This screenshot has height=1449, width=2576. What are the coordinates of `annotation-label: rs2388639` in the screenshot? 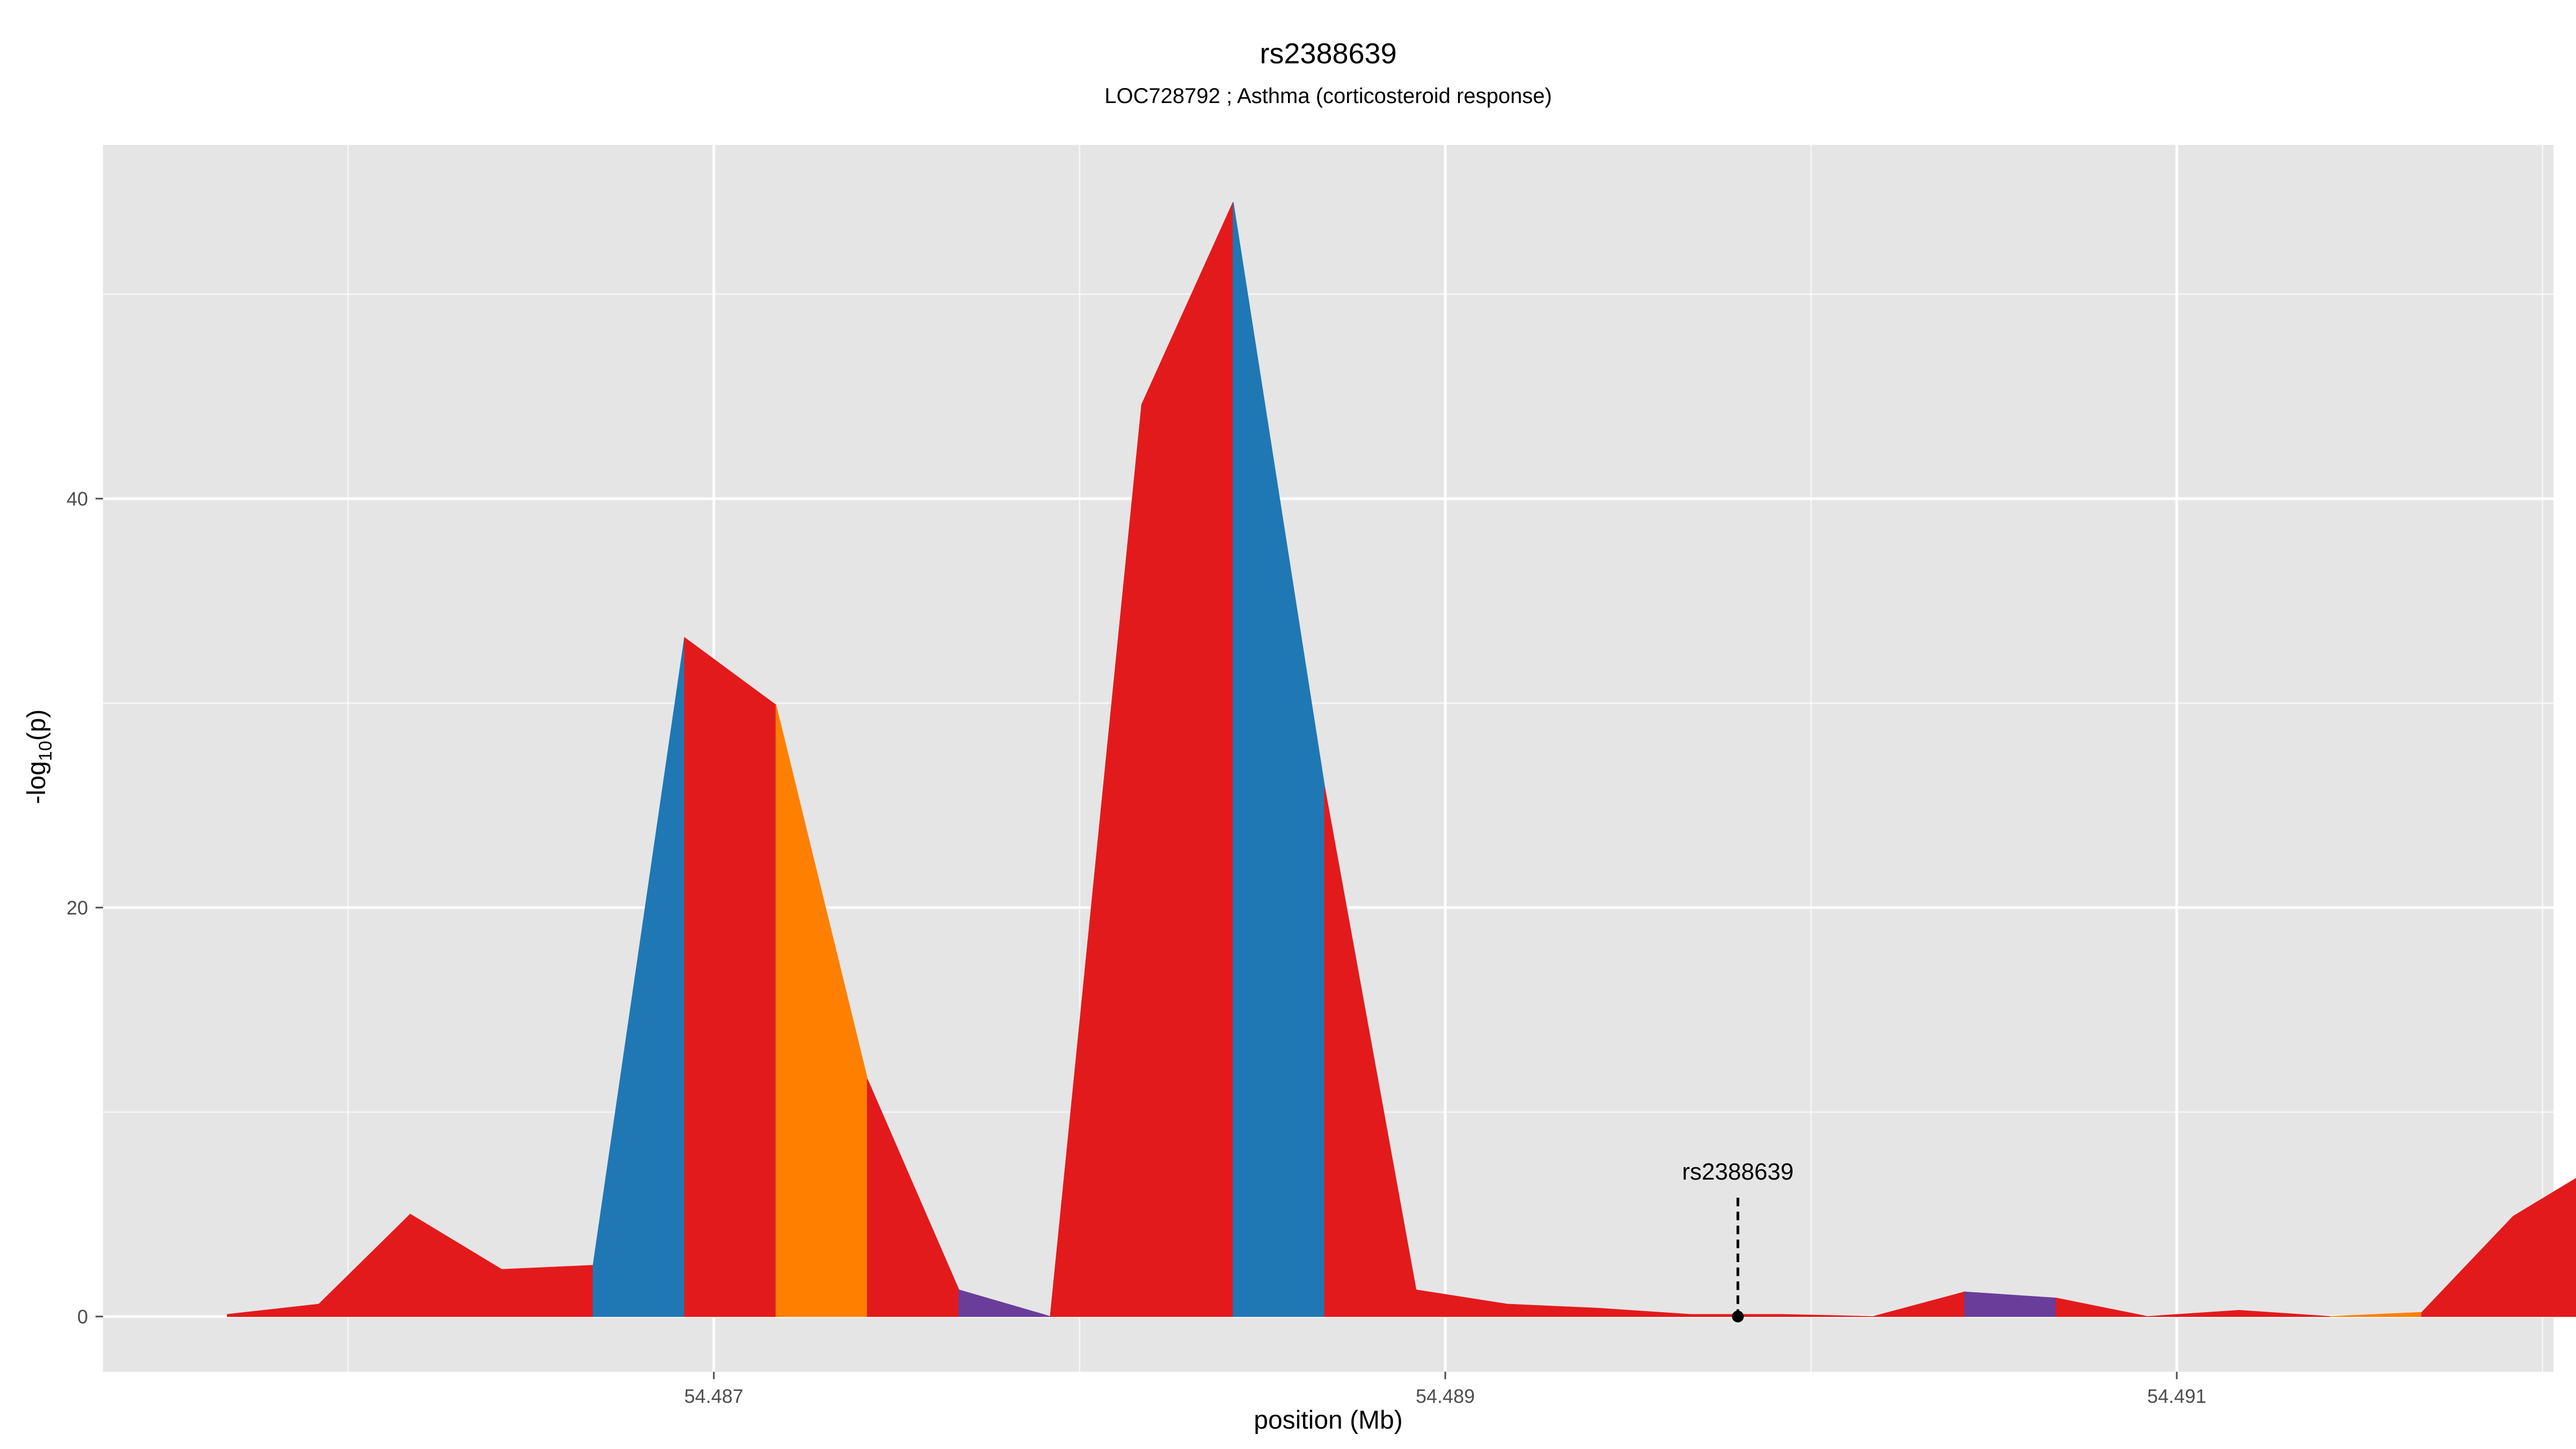 It's located at (1738, 1172).